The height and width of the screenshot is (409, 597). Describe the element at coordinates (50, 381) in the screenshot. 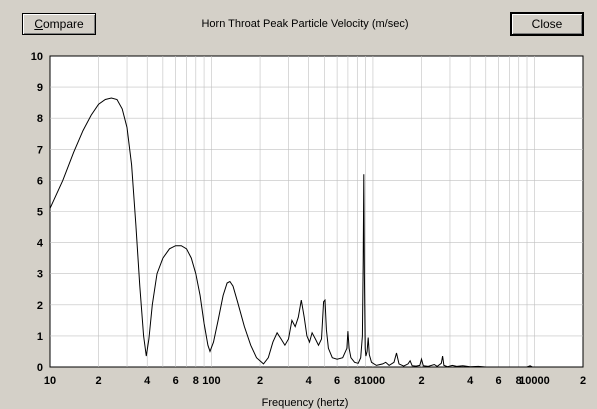

I see `x-tick-label: 10` at that location.